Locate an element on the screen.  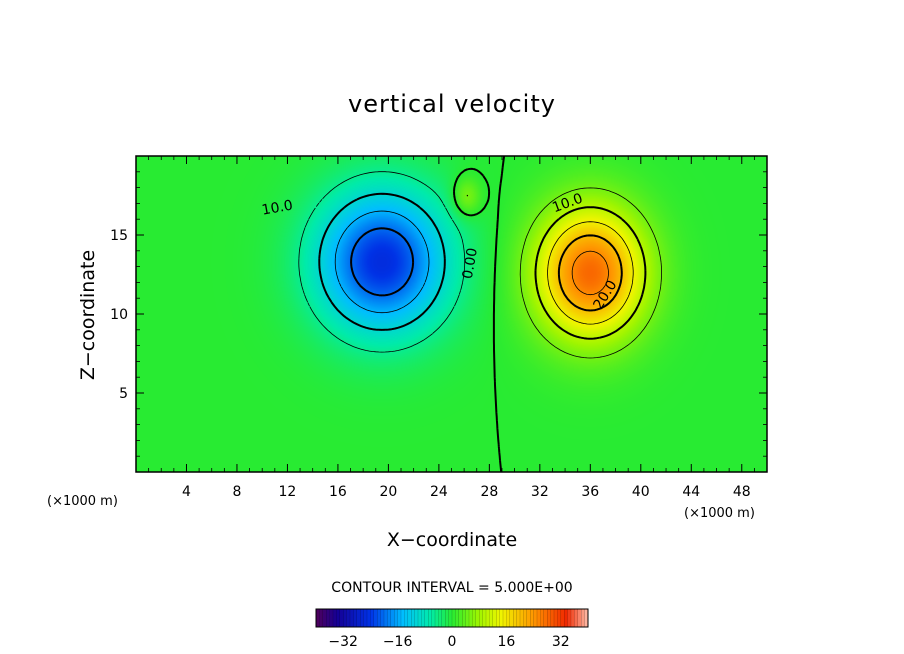
x-unit-left-label: (×1000 m) is located at coordinates (82, 501).